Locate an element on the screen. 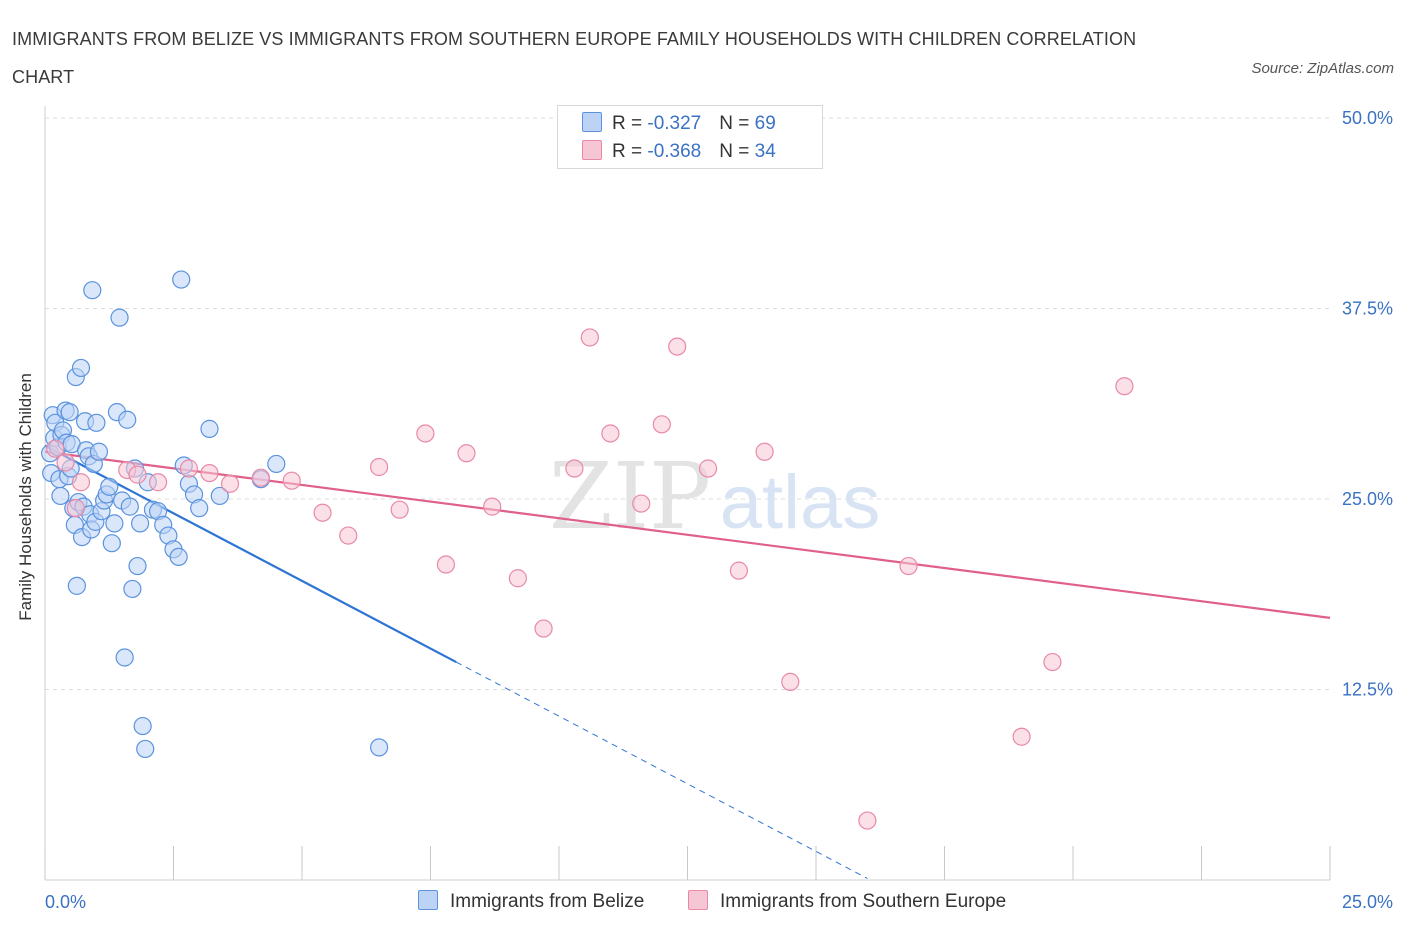 The height and width of the screenshot is (930, 1406). southern-europe-r-value: -0.368 is located at coordinates (674, 151).